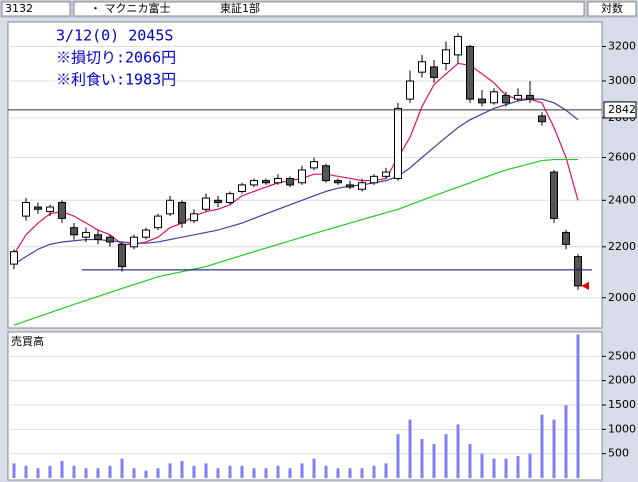  I want to click on current-price-label: 2842, so click(622, 109).